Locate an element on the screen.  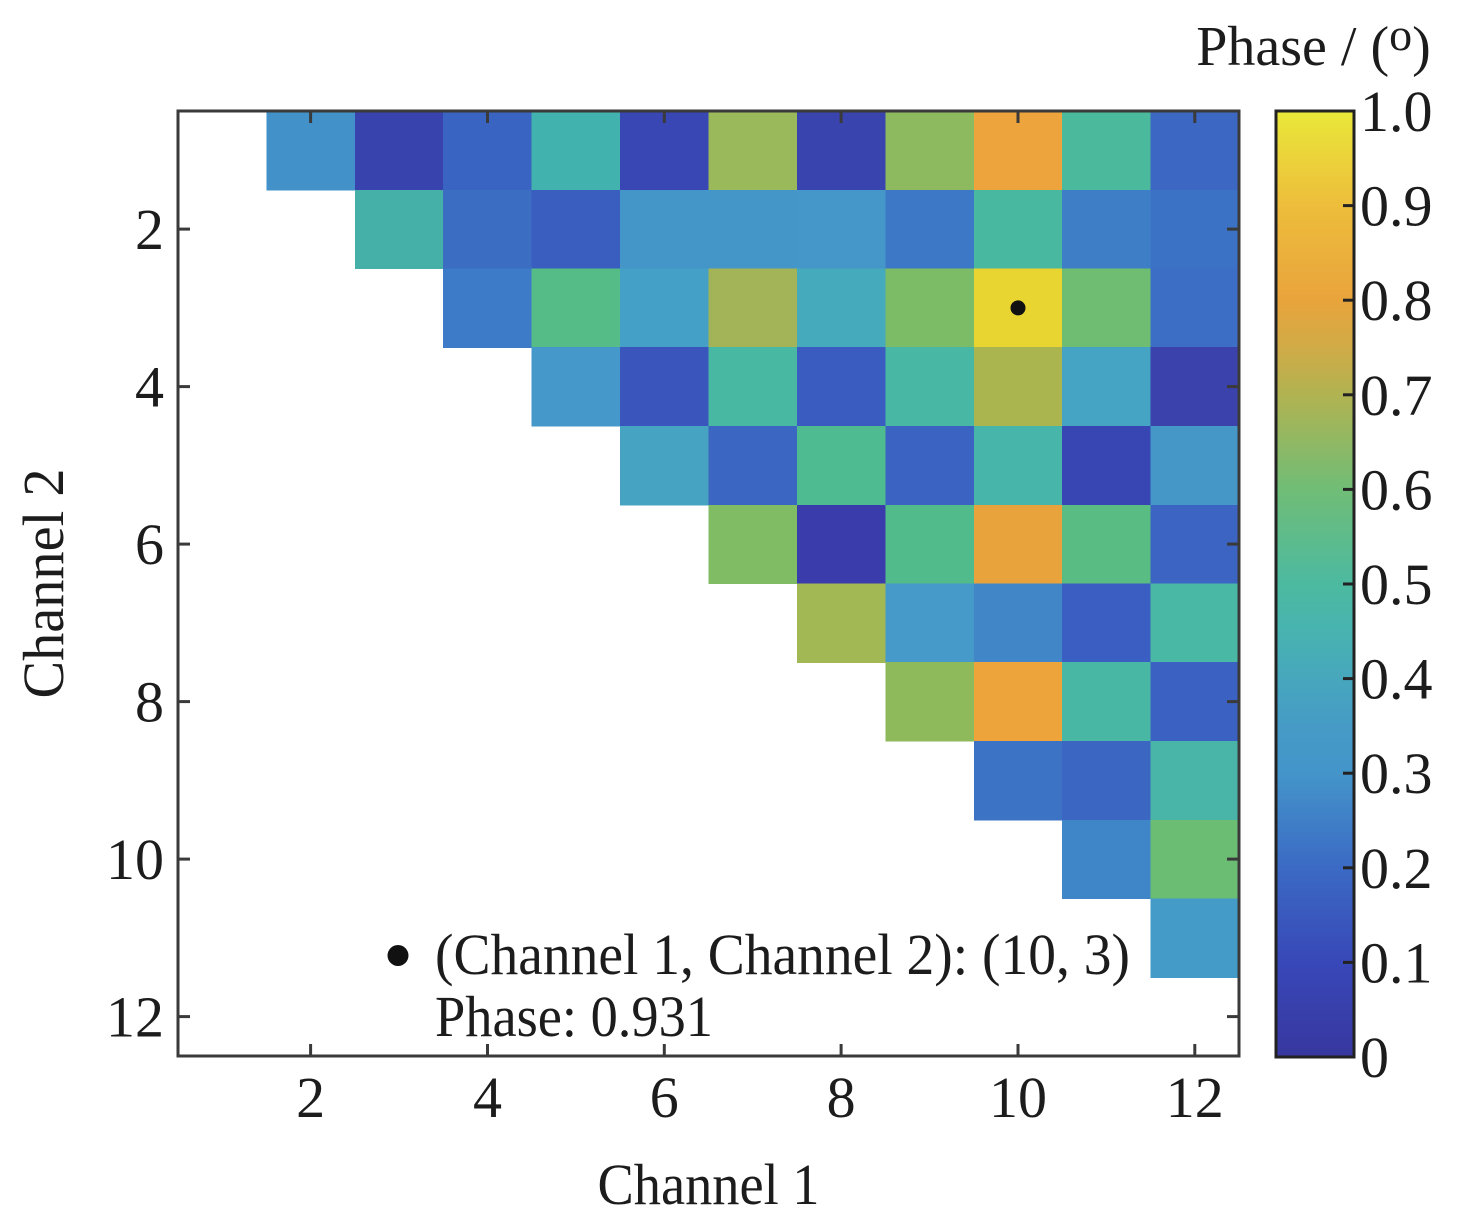
svg-text: 1.0 is located at coordinates (1396, 111).